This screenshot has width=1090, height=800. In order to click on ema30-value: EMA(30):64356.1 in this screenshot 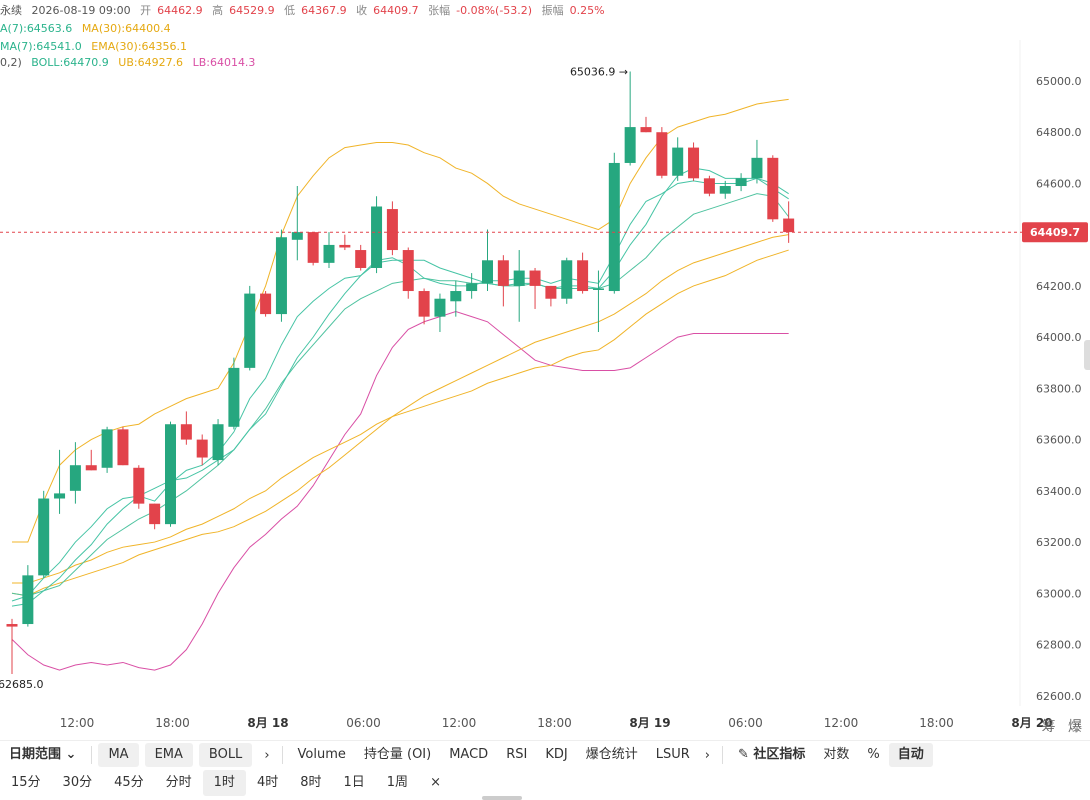, I will do `click(139, 46)`.